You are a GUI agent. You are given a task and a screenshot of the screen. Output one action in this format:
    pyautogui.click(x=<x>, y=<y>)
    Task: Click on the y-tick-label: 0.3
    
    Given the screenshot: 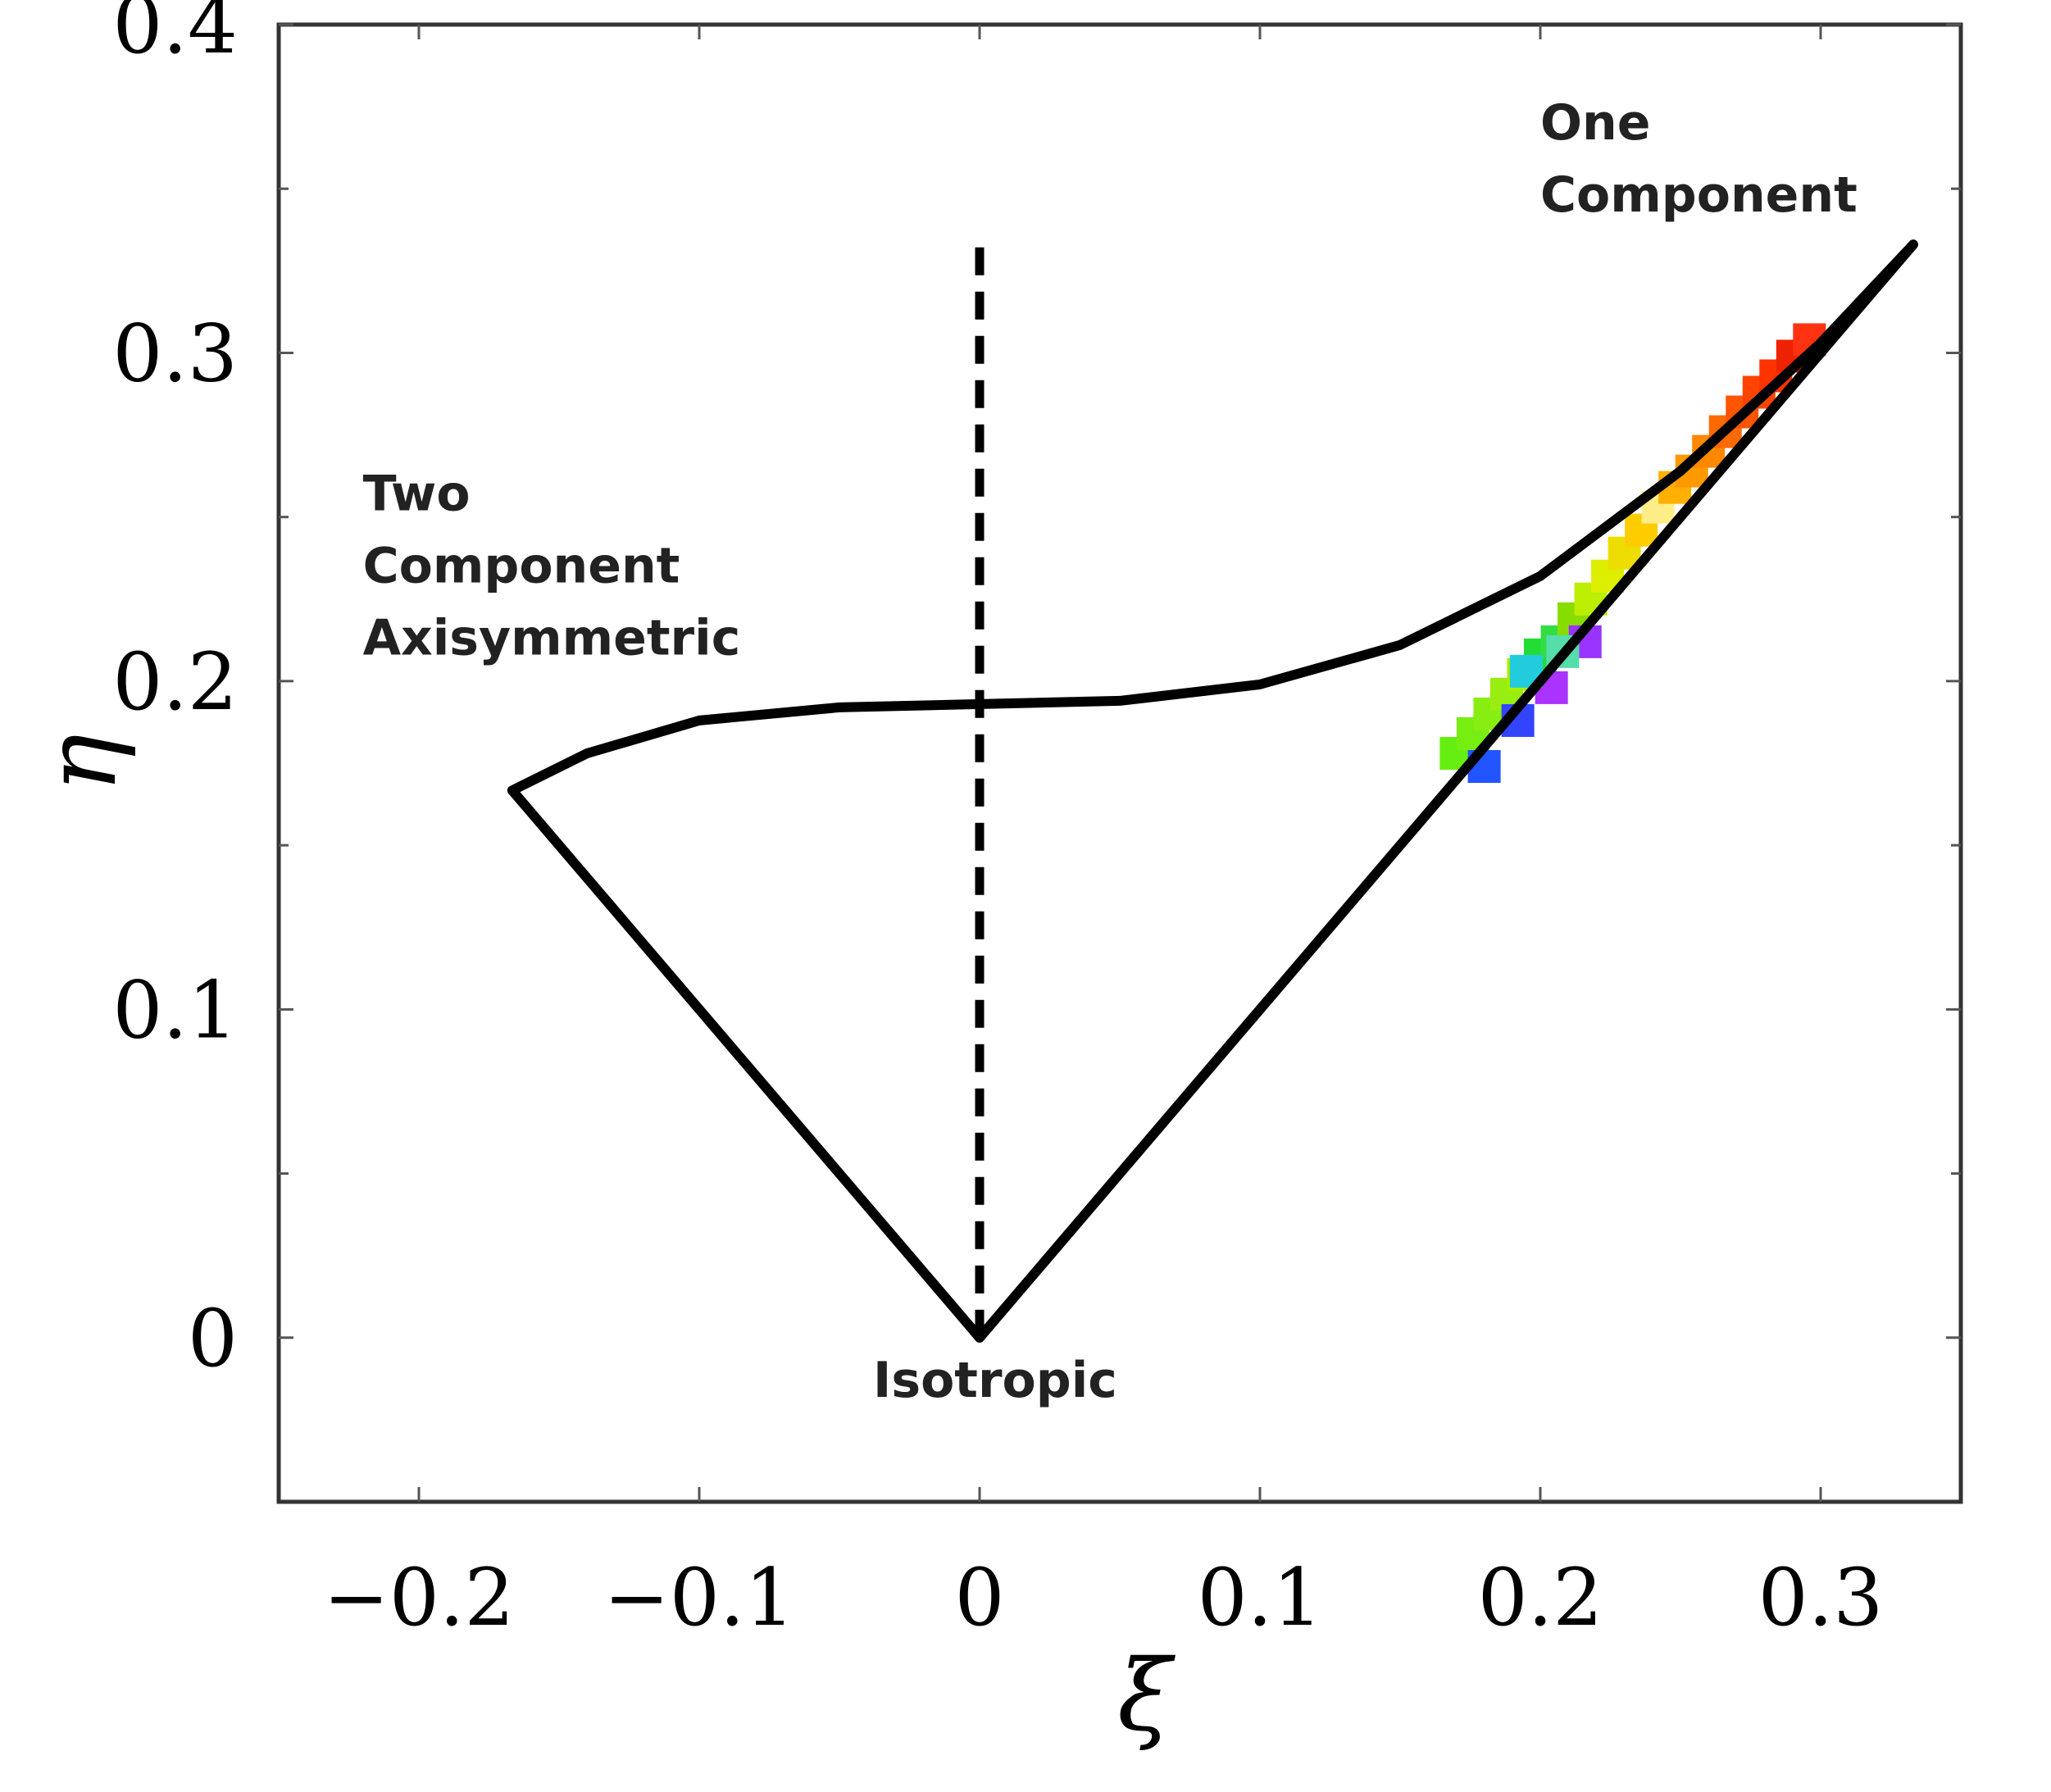 What is the action you would take?
    pyautogui.click(x=175, y=353)
    